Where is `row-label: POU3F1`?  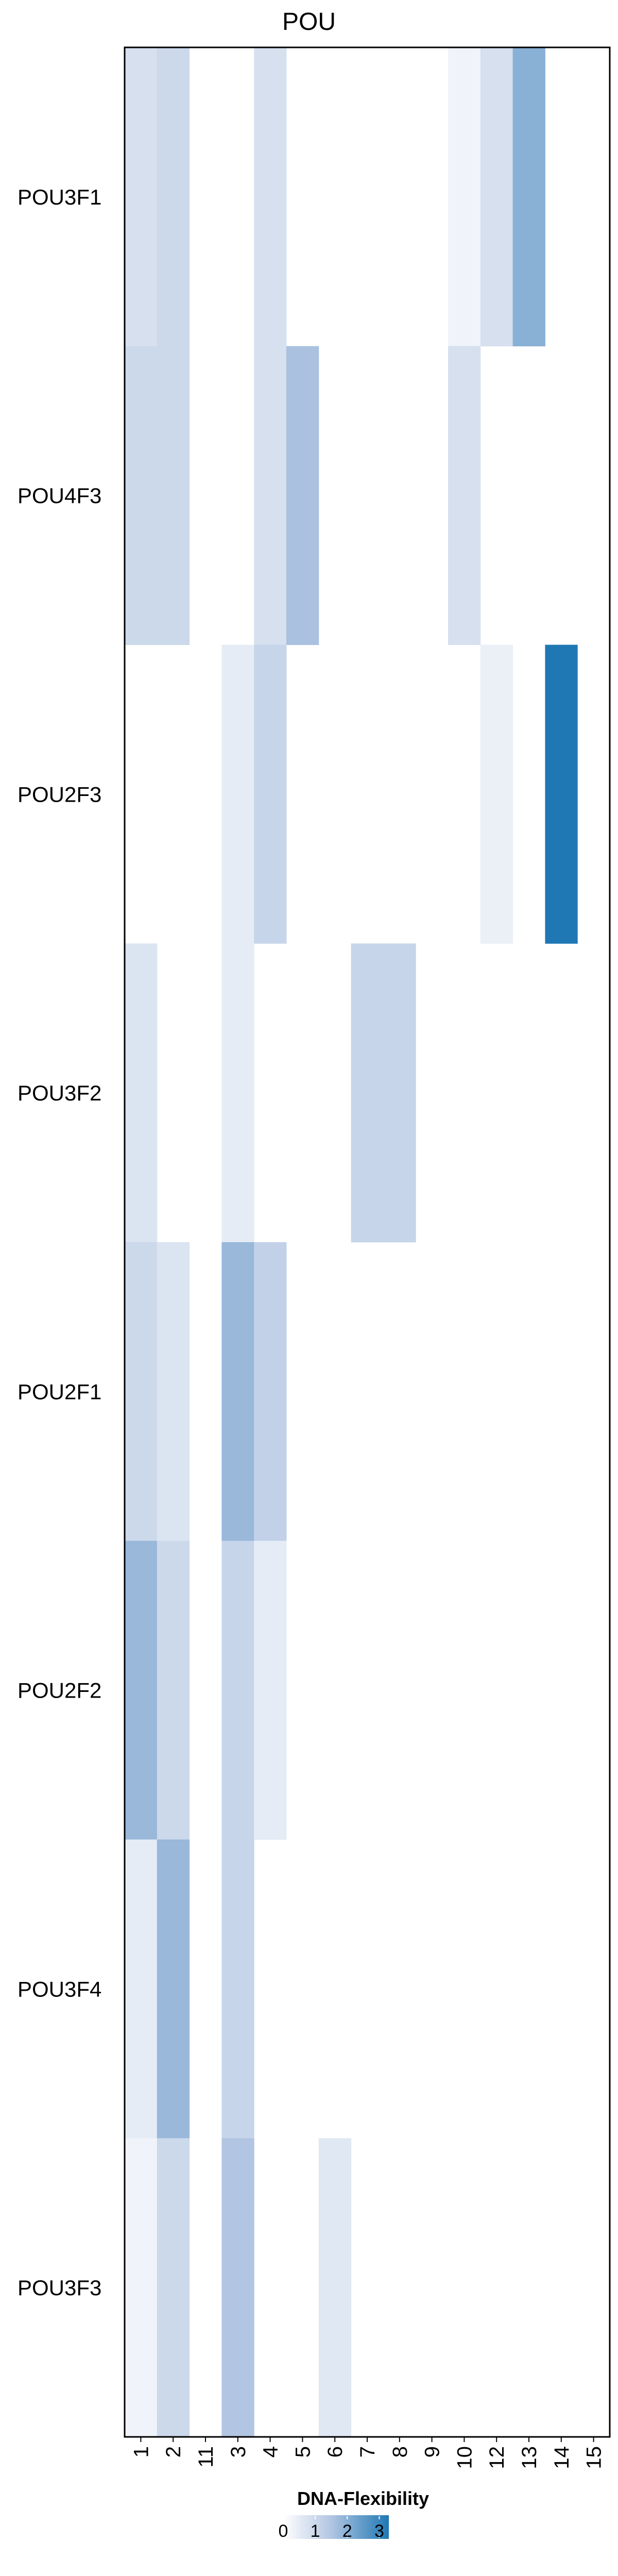
row-label: POU3F1 is located at coordinates (60, 197).